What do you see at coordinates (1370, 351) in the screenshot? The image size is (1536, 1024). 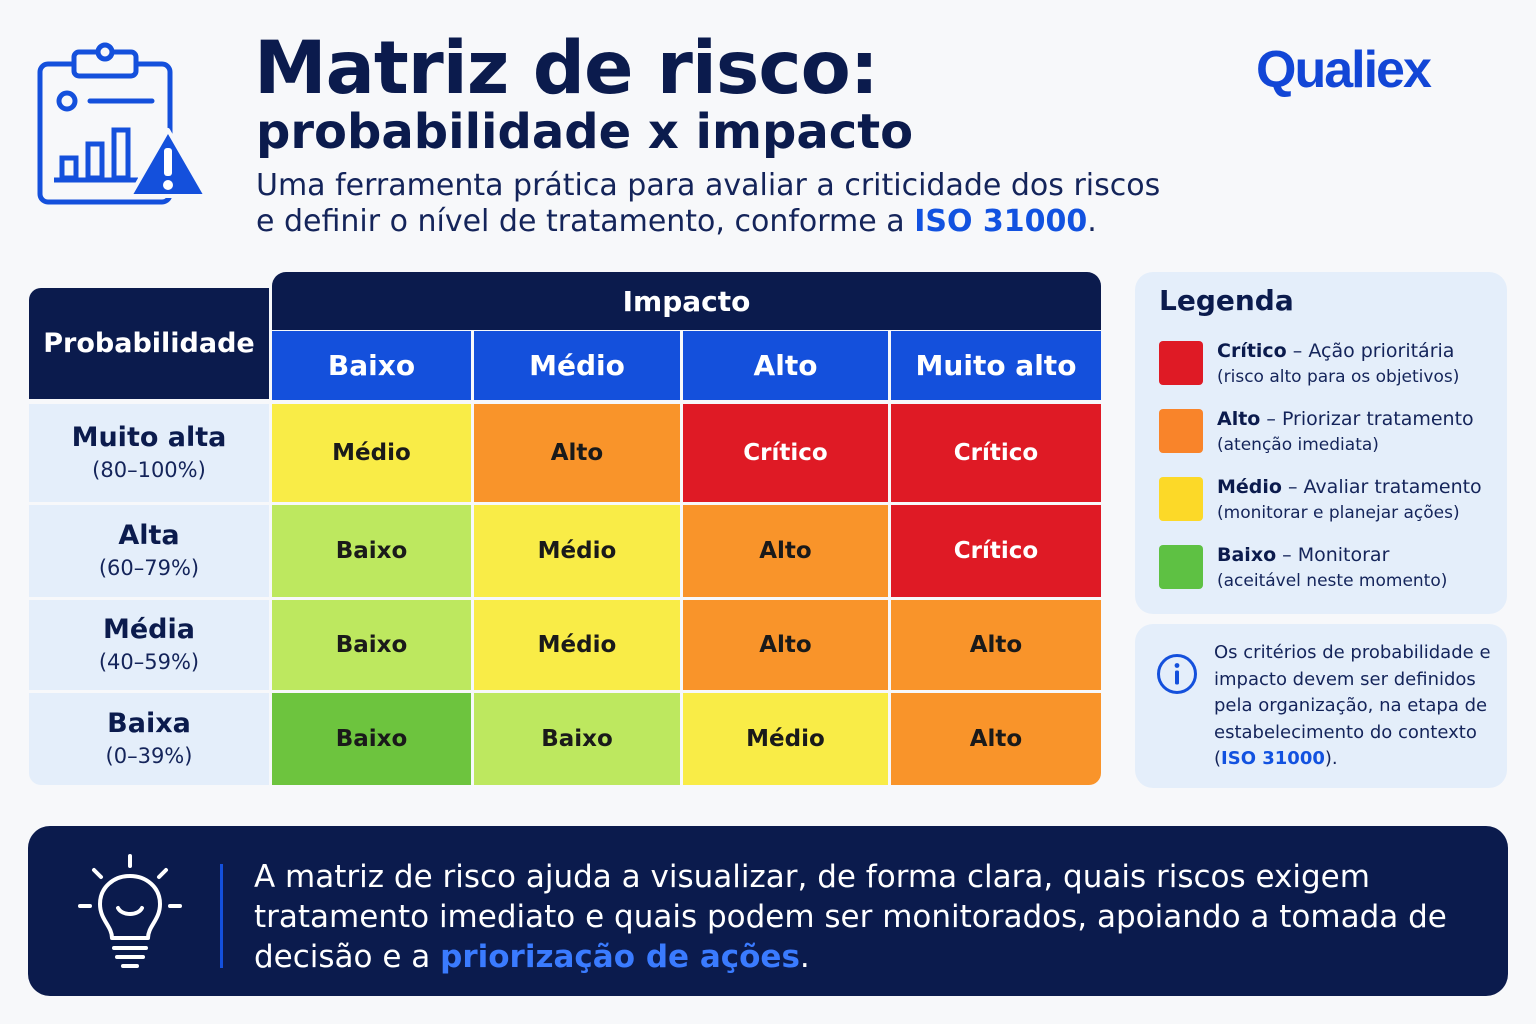 I see `legend-action: – Ação prioritária` at bounding box center [1370, 351].